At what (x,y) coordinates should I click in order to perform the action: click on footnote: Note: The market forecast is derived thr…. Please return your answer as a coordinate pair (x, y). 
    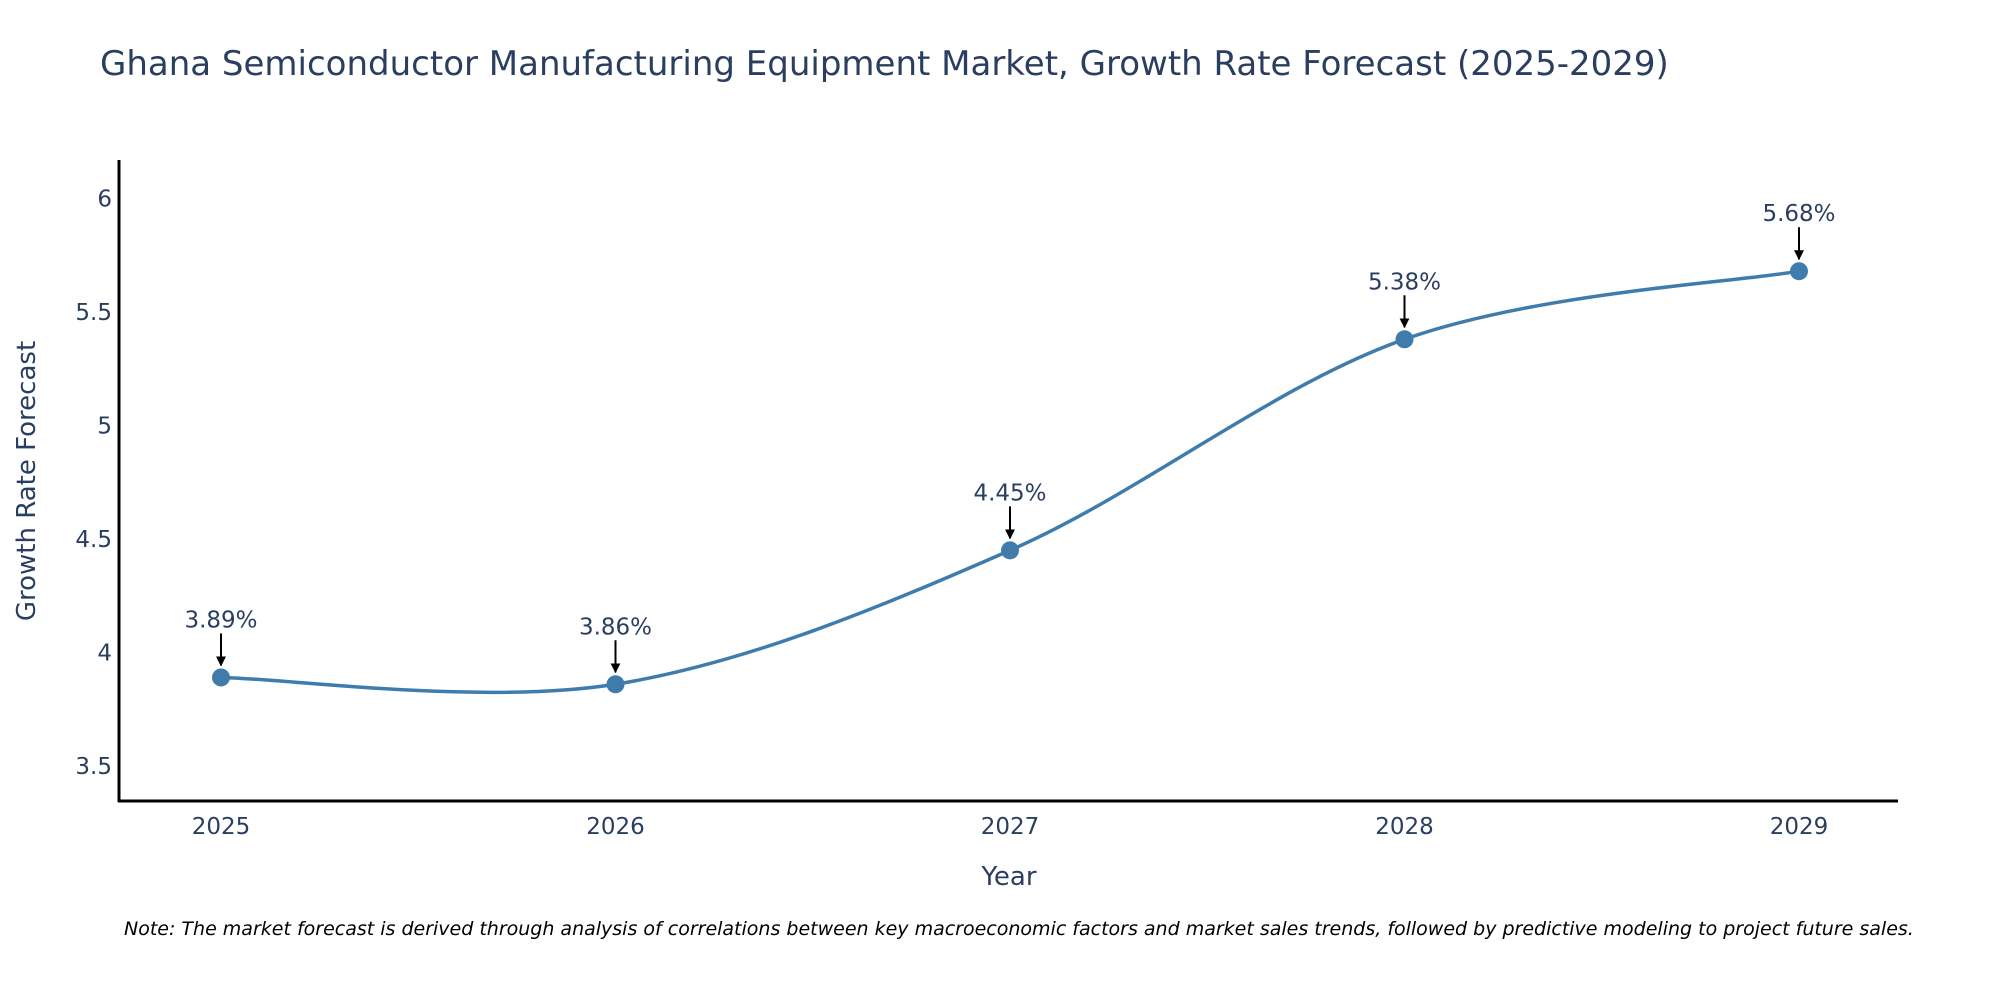
    Looking at the image, I should click on (1019, 929).